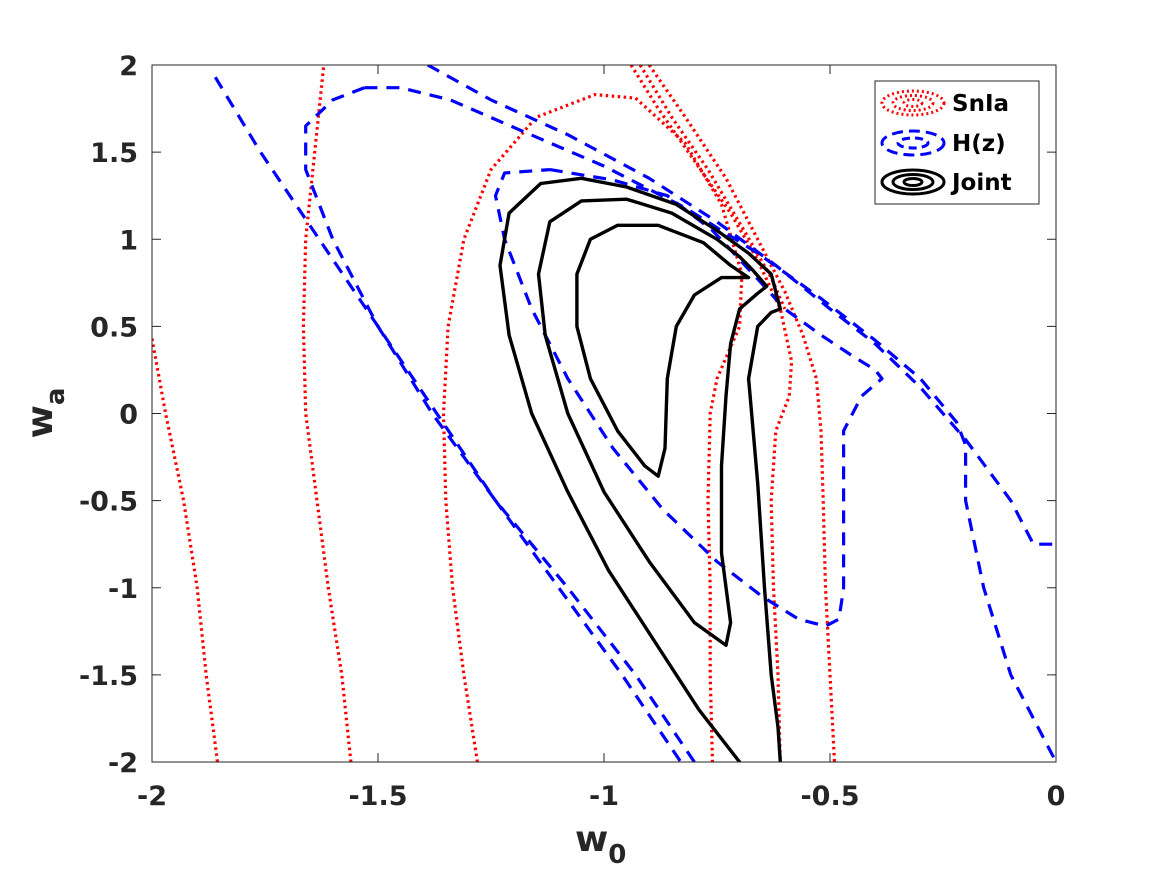  What do you see at coordinates (1056, 796) in the screenshot?
I see `x-tick-label: 0` at bounding box center [1056, 796].